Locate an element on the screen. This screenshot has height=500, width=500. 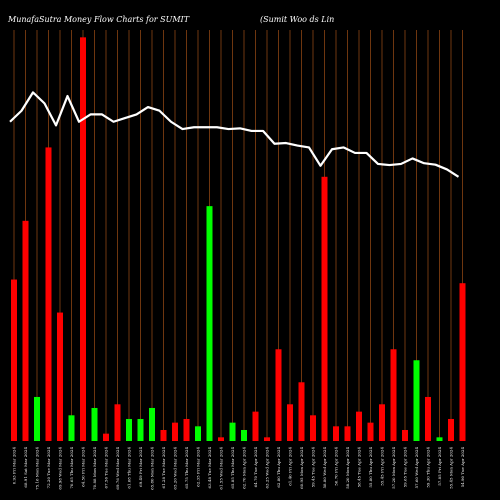
x-tick-label: 56.70 Fri Apr 2024 is located at coordinates (336, 466).